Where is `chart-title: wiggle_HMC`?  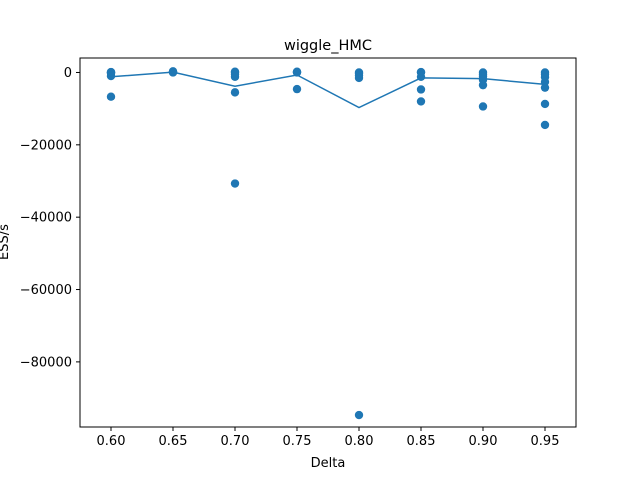 chart-title: wiggle_HMC is located at coordinates (328, 46).